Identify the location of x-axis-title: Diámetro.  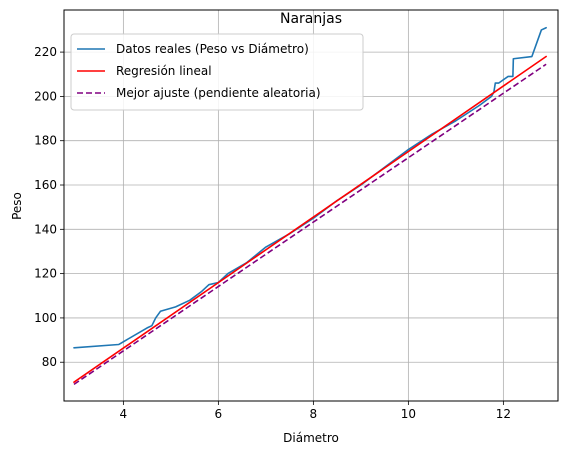
(311, 438).